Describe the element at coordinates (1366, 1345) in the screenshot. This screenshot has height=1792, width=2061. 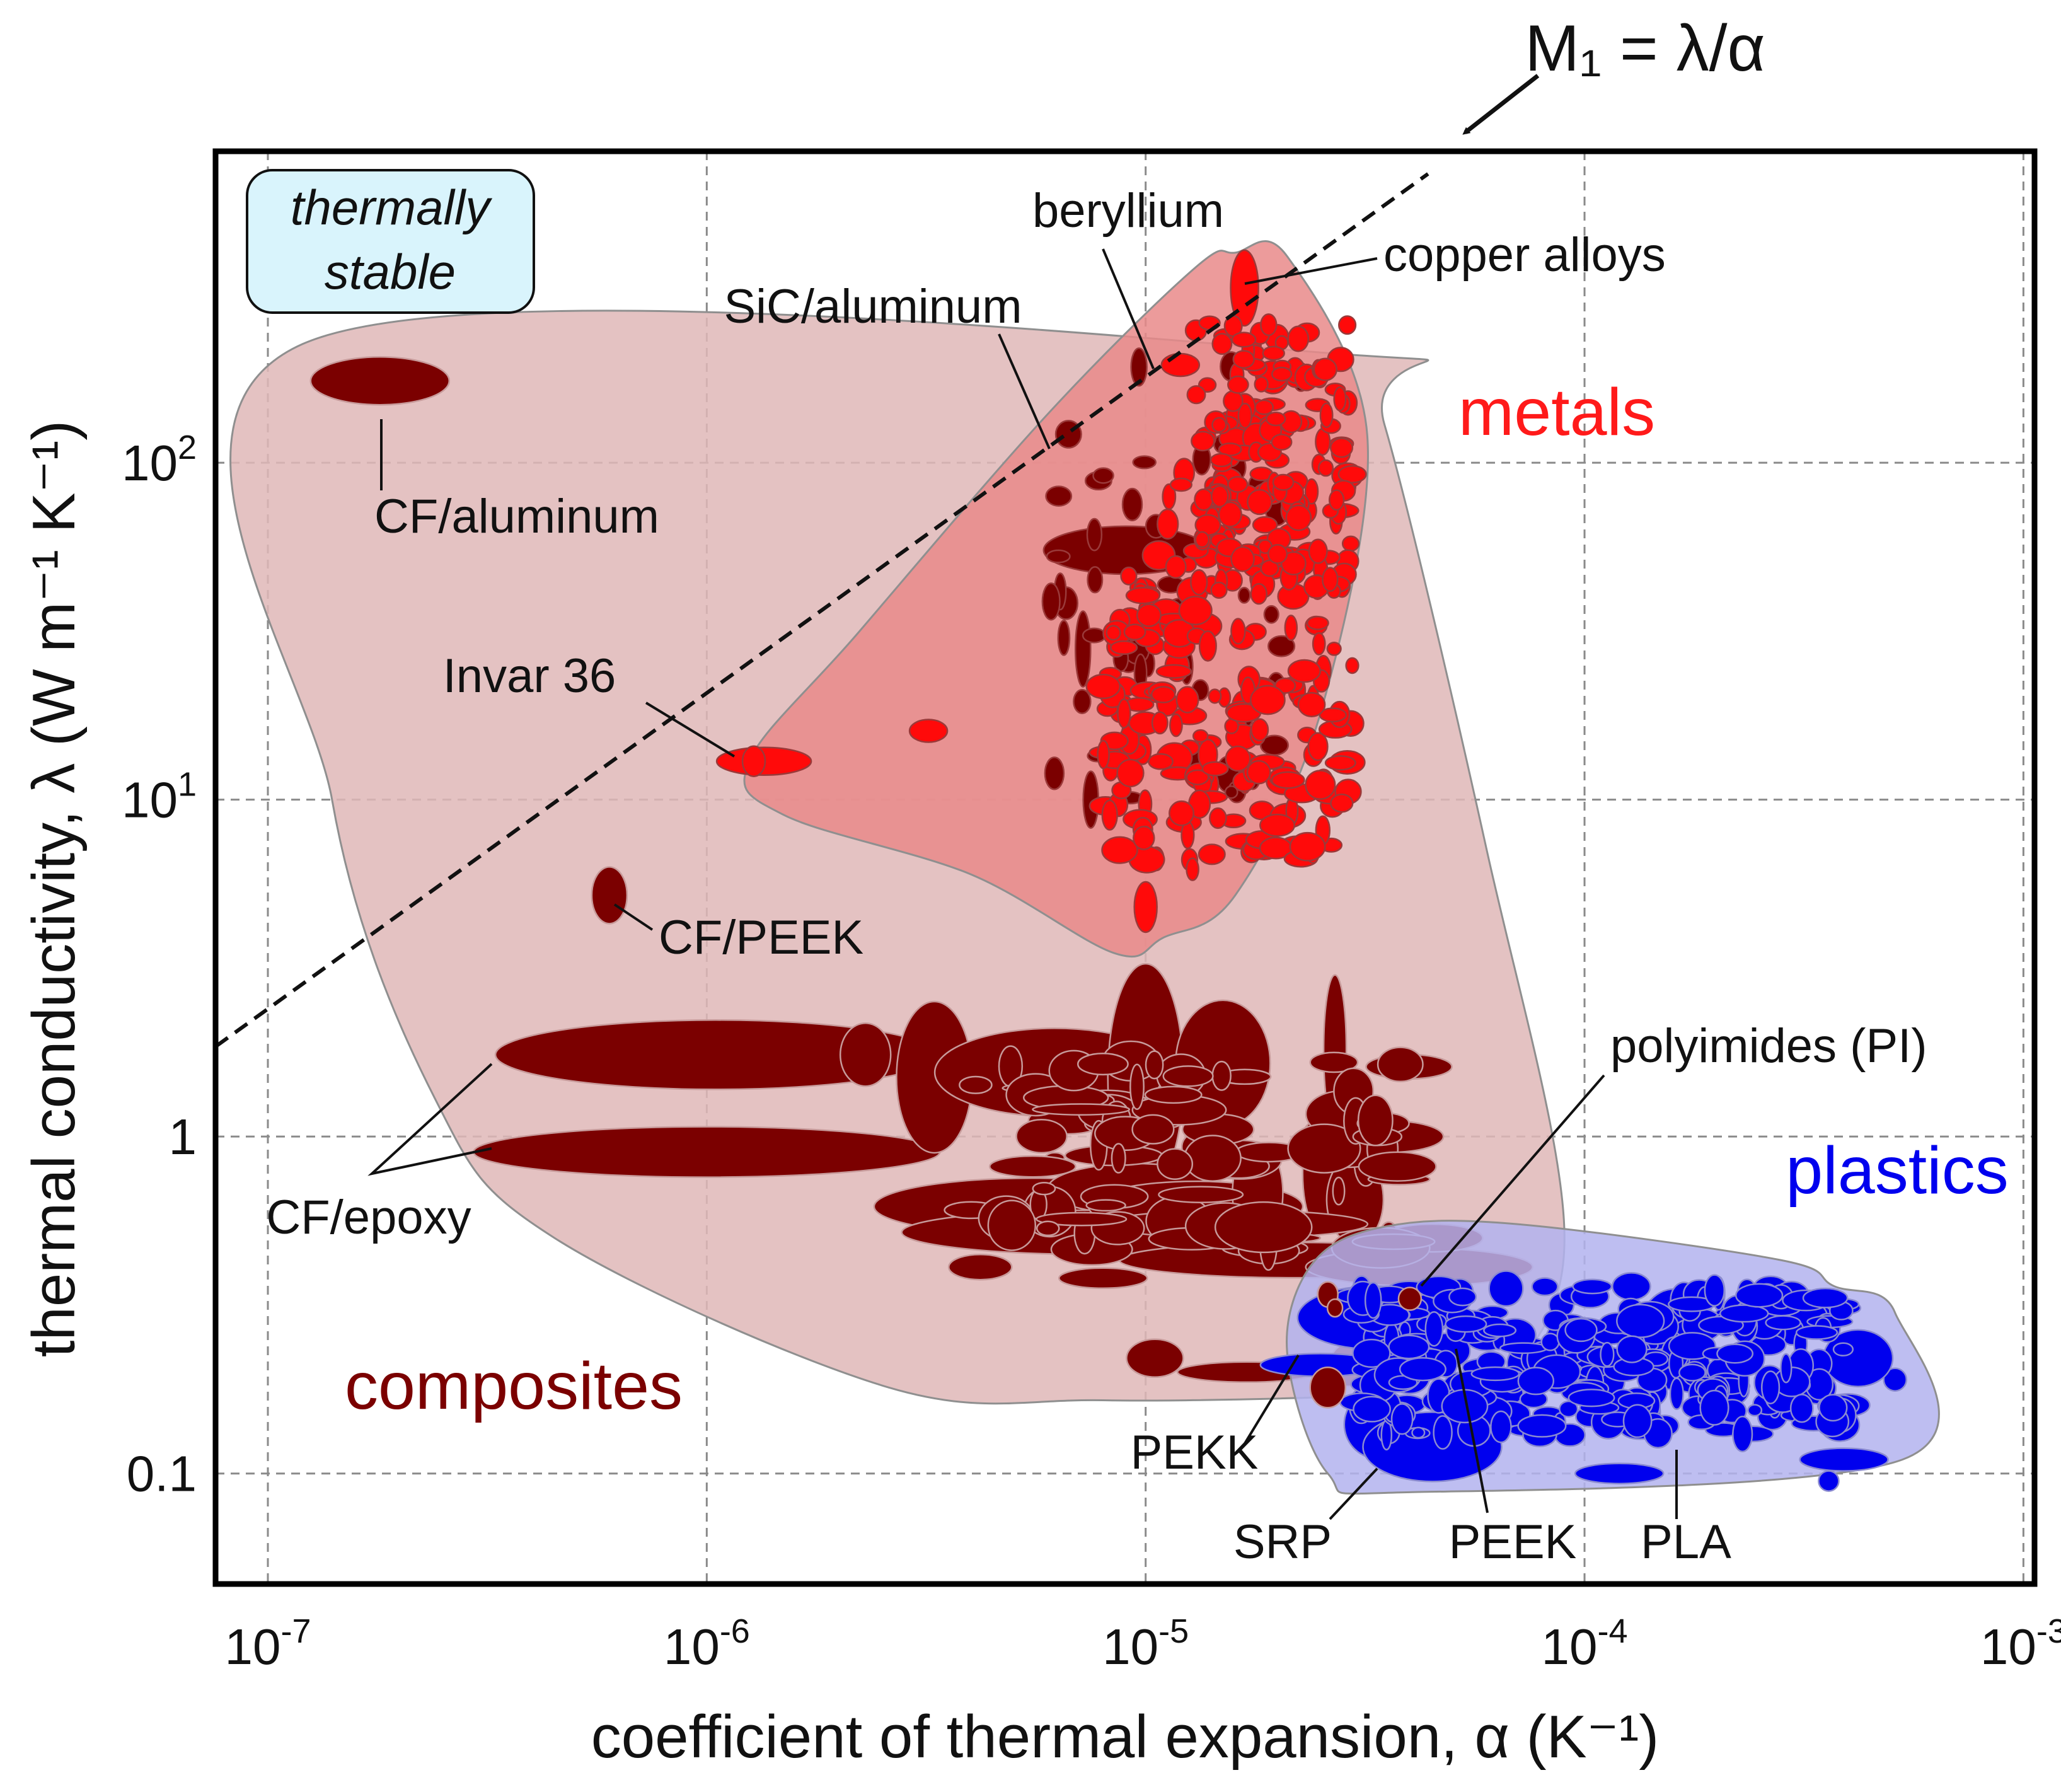
I see `composites-bubbles-overlap` at that location.